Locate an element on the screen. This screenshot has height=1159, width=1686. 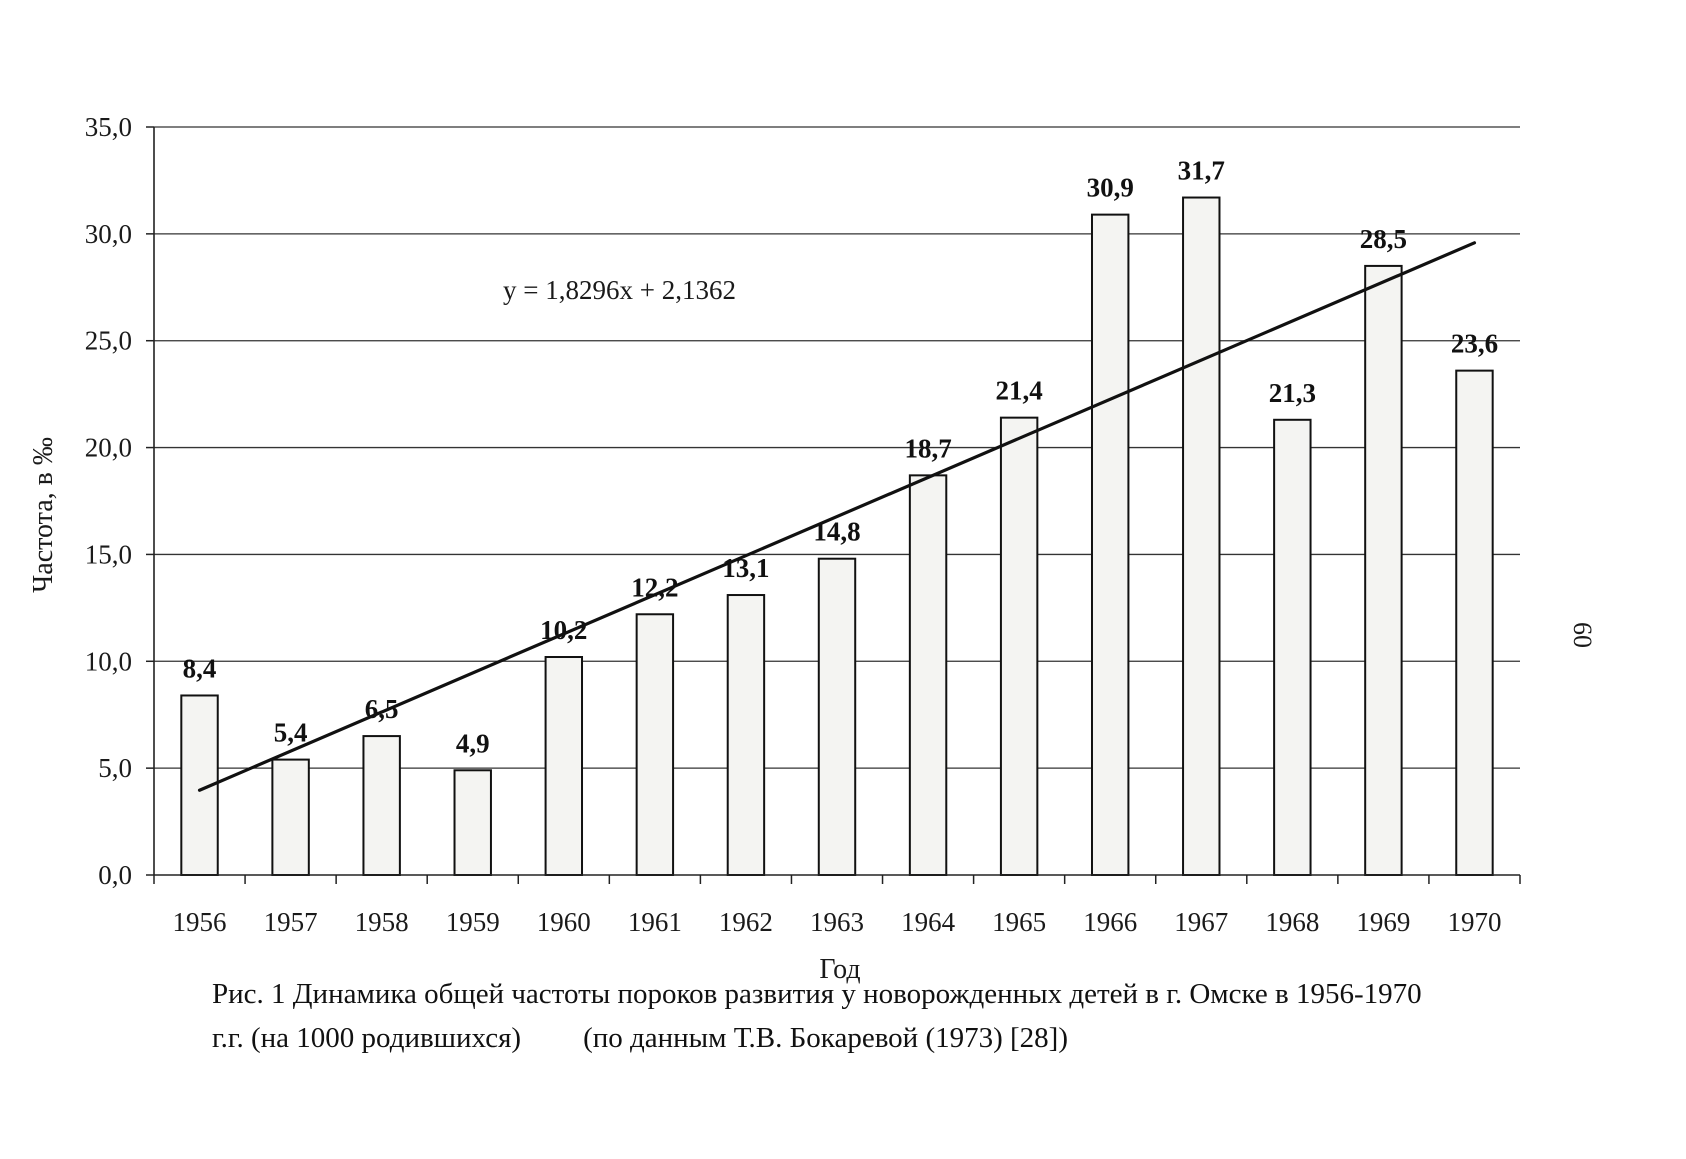
bar-1959 is located at coordinates (472, 823).